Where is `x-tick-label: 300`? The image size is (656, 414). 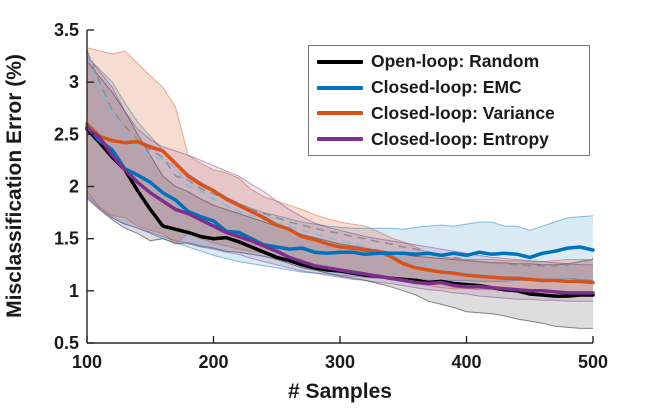
x-tick-label: 300 is located at coordinates (340, 362).